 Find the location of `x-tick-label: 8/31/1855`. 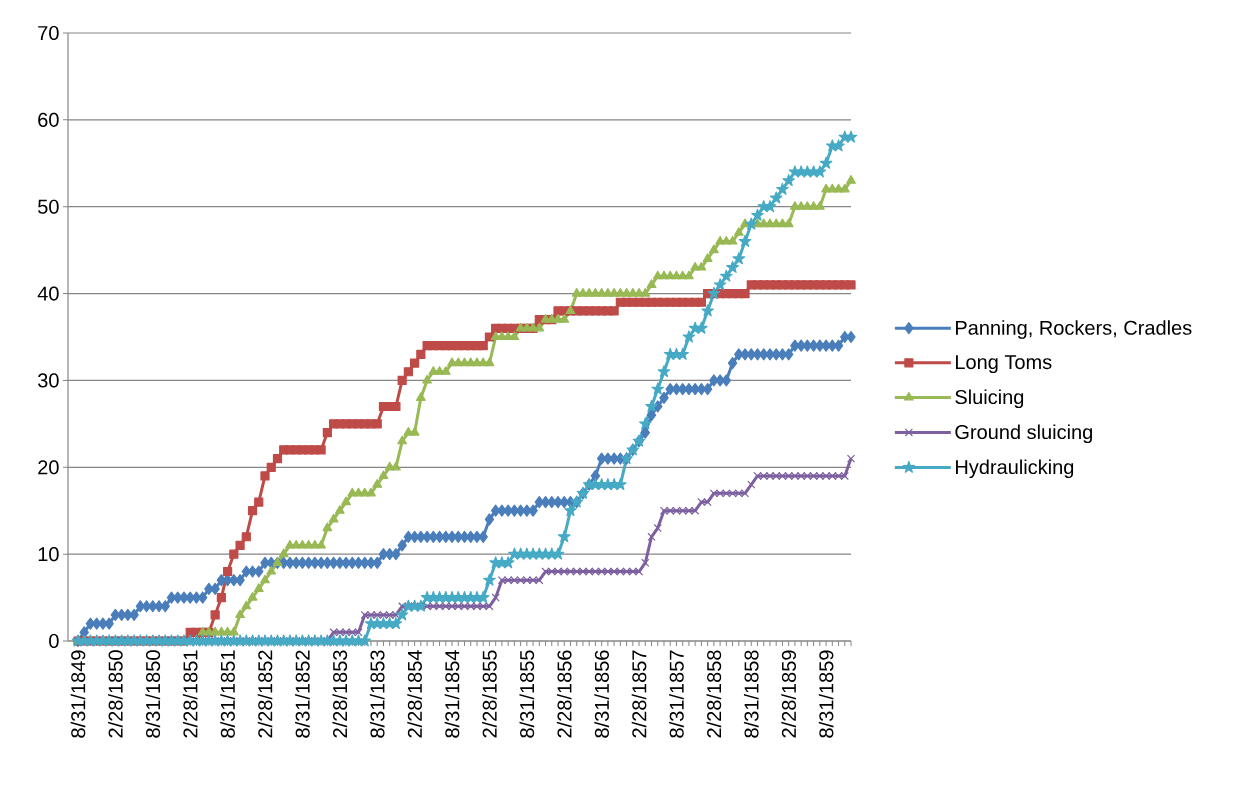

x-tick-label: 8/31/1855 is located at coordinates (527, 694).